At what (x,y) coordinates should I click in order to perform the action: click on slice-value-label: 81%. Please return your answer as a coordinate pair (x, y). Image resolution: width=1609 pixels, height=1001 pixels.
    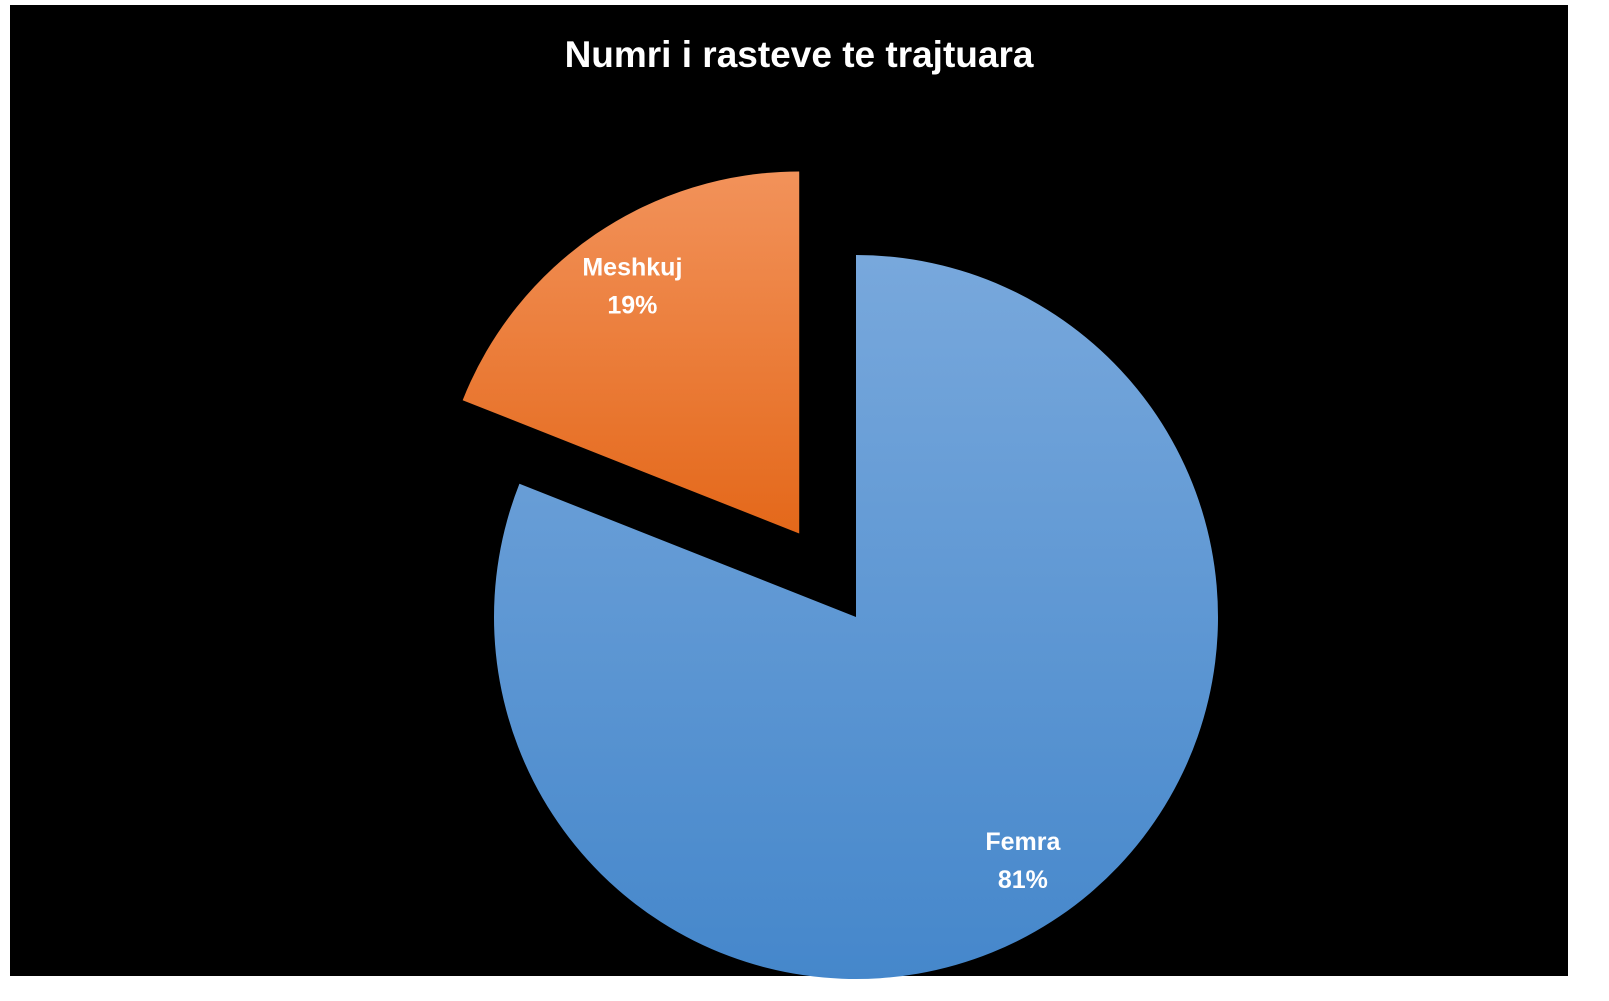
    Looking at the image, I should click on (1023, 880).